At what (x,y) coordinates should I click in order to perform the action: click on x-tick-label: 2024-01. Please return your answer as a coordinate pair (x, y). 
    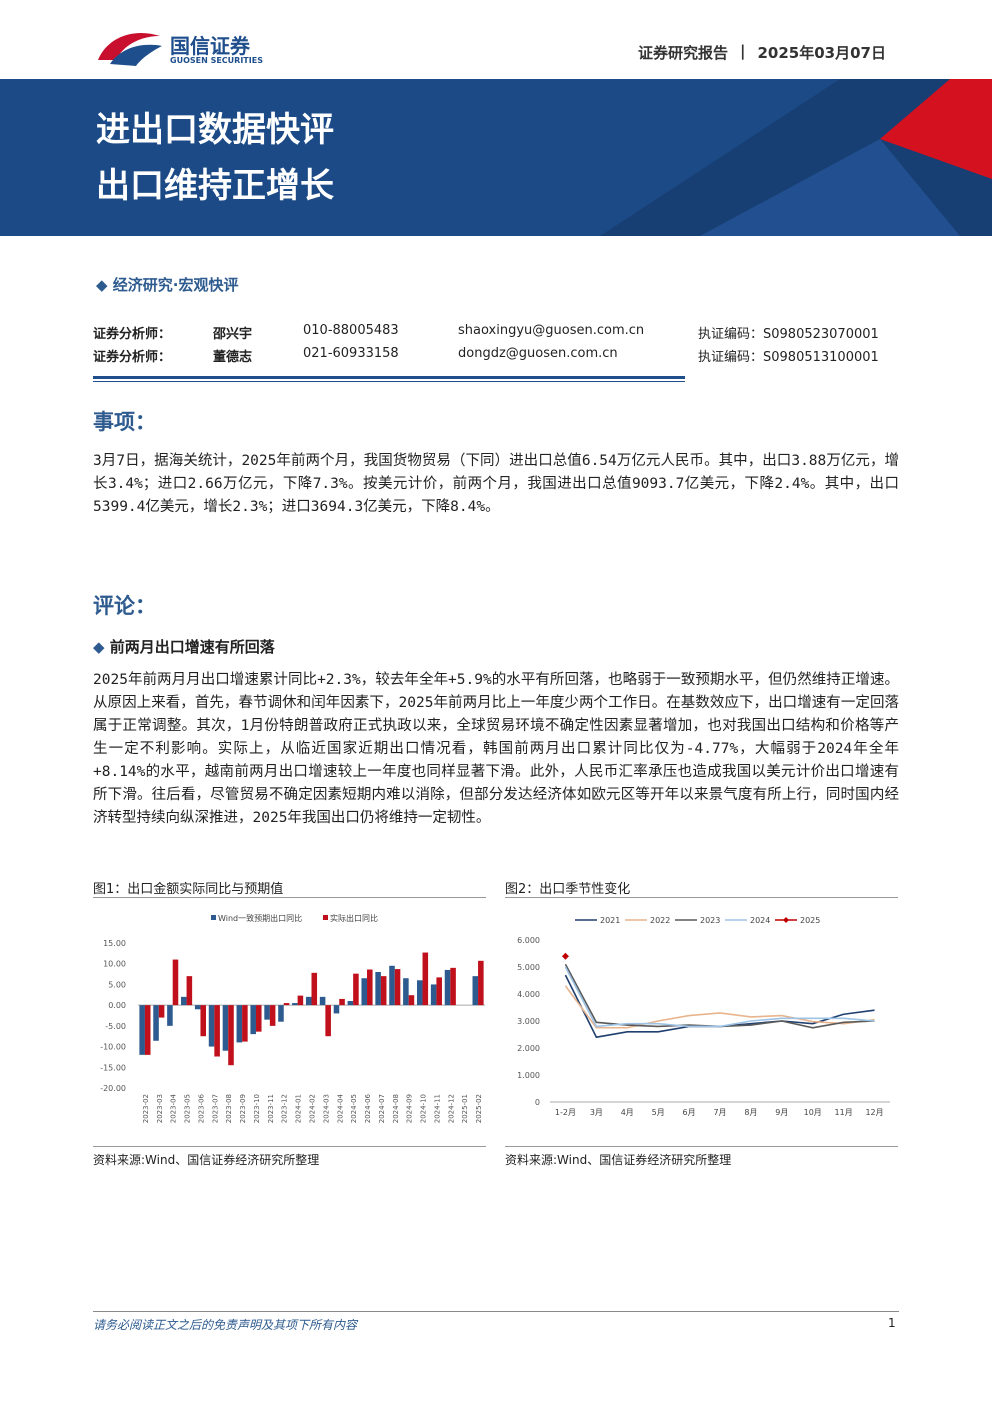
    Looking at the image, I should click on (299, 1108).